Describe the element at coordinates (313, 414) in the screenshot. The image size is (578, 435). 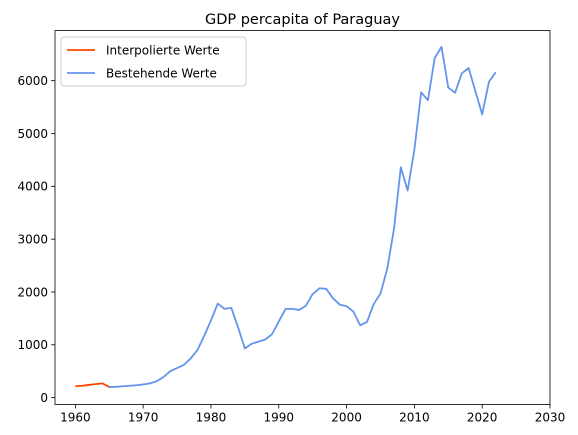
I see `x-axis: 1960 1970 1980 1990 2000 2010 2020 2030` at that location.